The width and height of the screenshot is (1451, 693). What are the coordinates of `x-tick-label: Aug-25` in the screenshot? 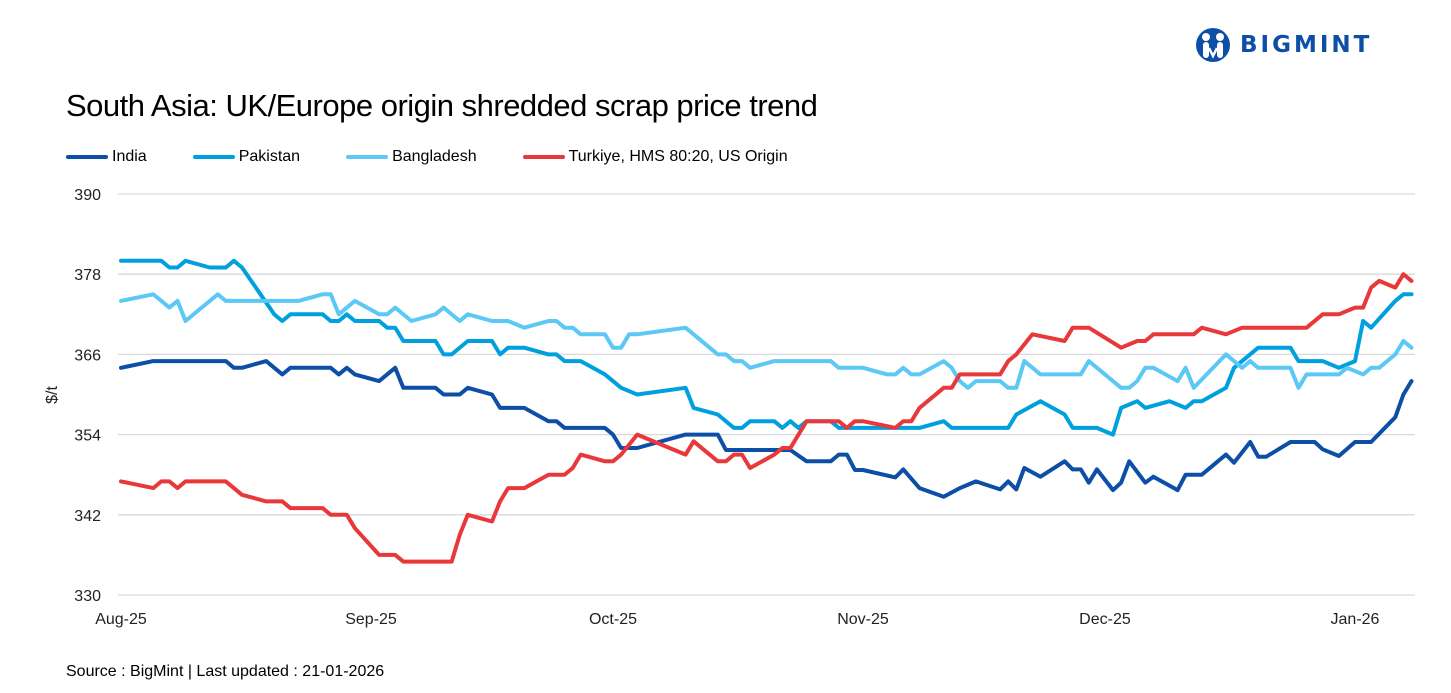 It's located at (121, 619).